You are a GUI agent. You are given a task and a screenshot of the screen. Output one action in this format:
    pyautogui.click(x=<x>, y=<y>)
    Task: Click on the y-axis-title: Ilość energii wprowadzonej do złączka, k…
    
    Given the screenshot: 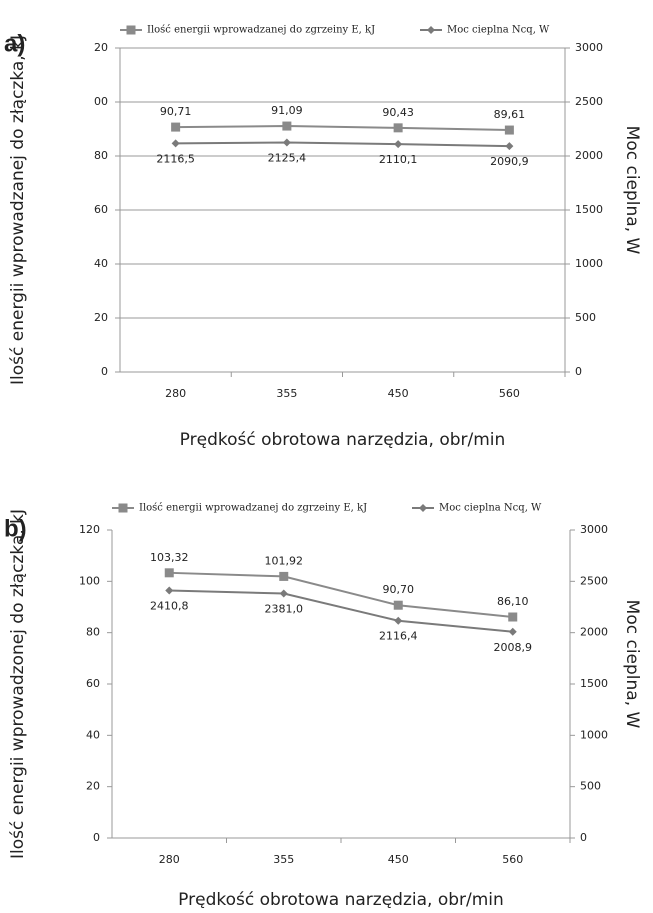 What is the action you would take?
    pyautogui.click(x=18, y=684)
    